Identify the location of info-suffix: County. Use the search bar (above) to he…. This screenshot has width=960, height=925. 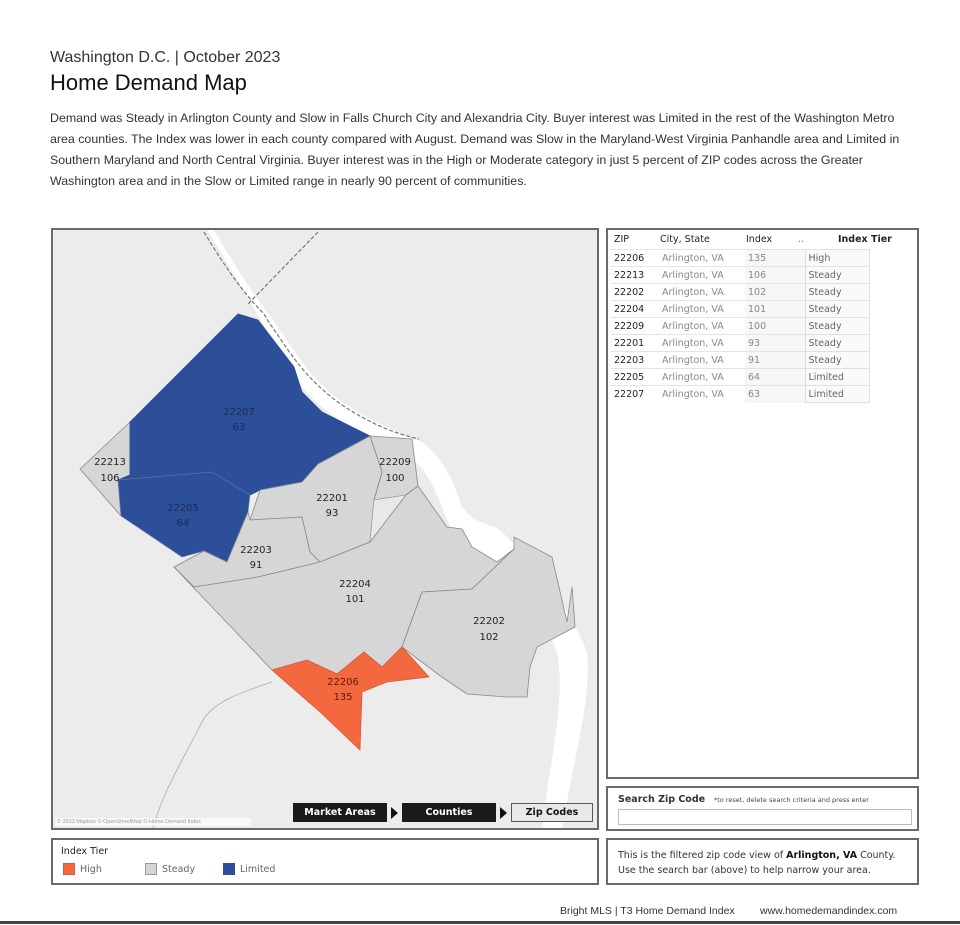
(757, 863).